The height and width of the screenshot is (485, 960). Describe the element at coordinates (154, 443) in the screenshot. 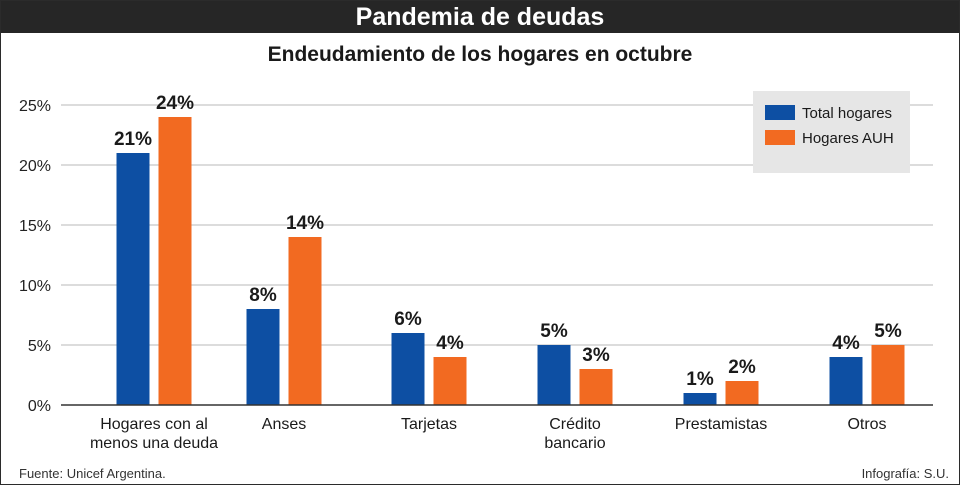

I see `category-label: menos una deuda` at that location.